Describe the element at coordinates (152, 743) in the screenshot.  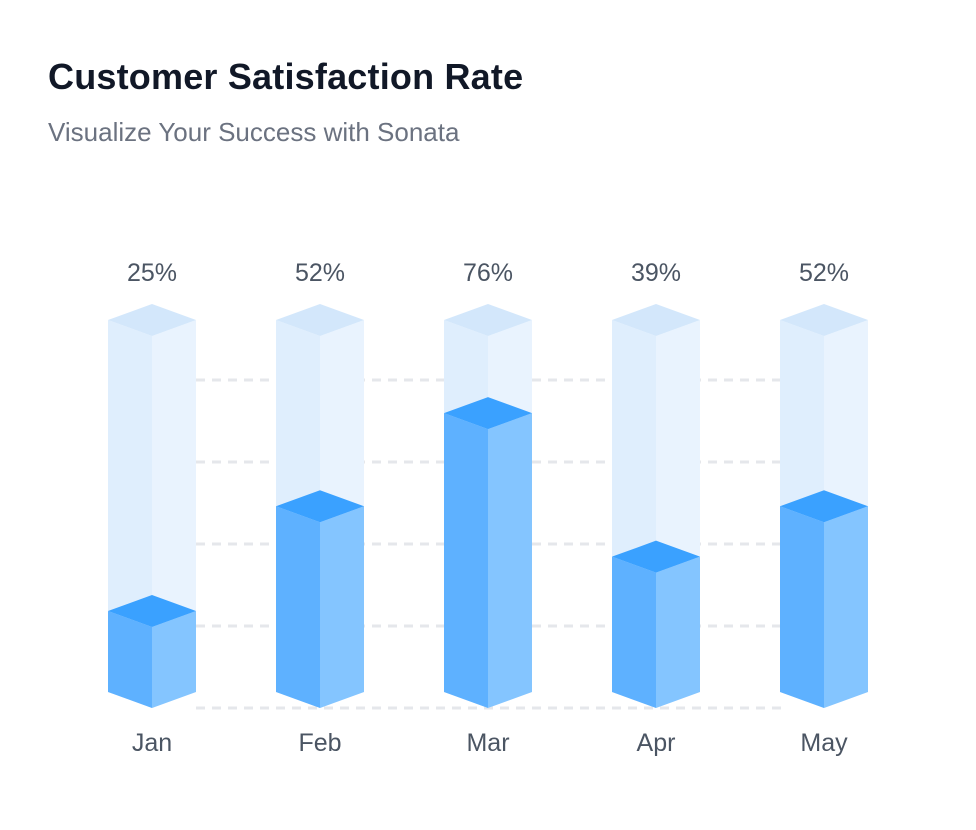
I see `x-tick-label: Jan` at that location.